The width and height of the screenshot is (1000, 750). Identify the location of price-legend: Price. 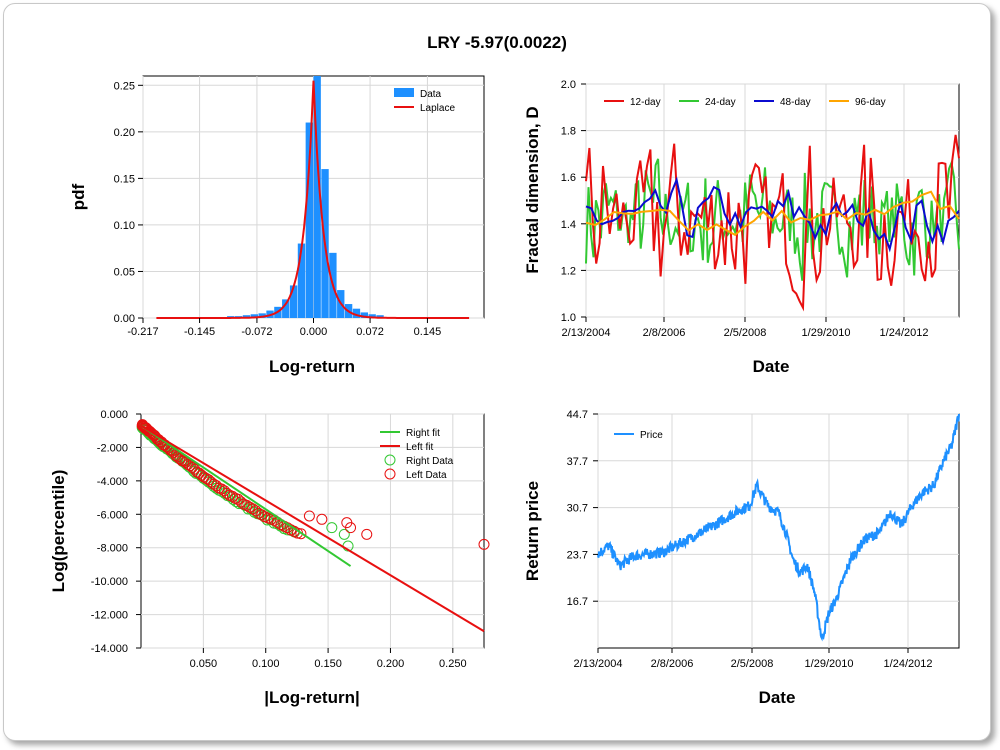
(638, 435).